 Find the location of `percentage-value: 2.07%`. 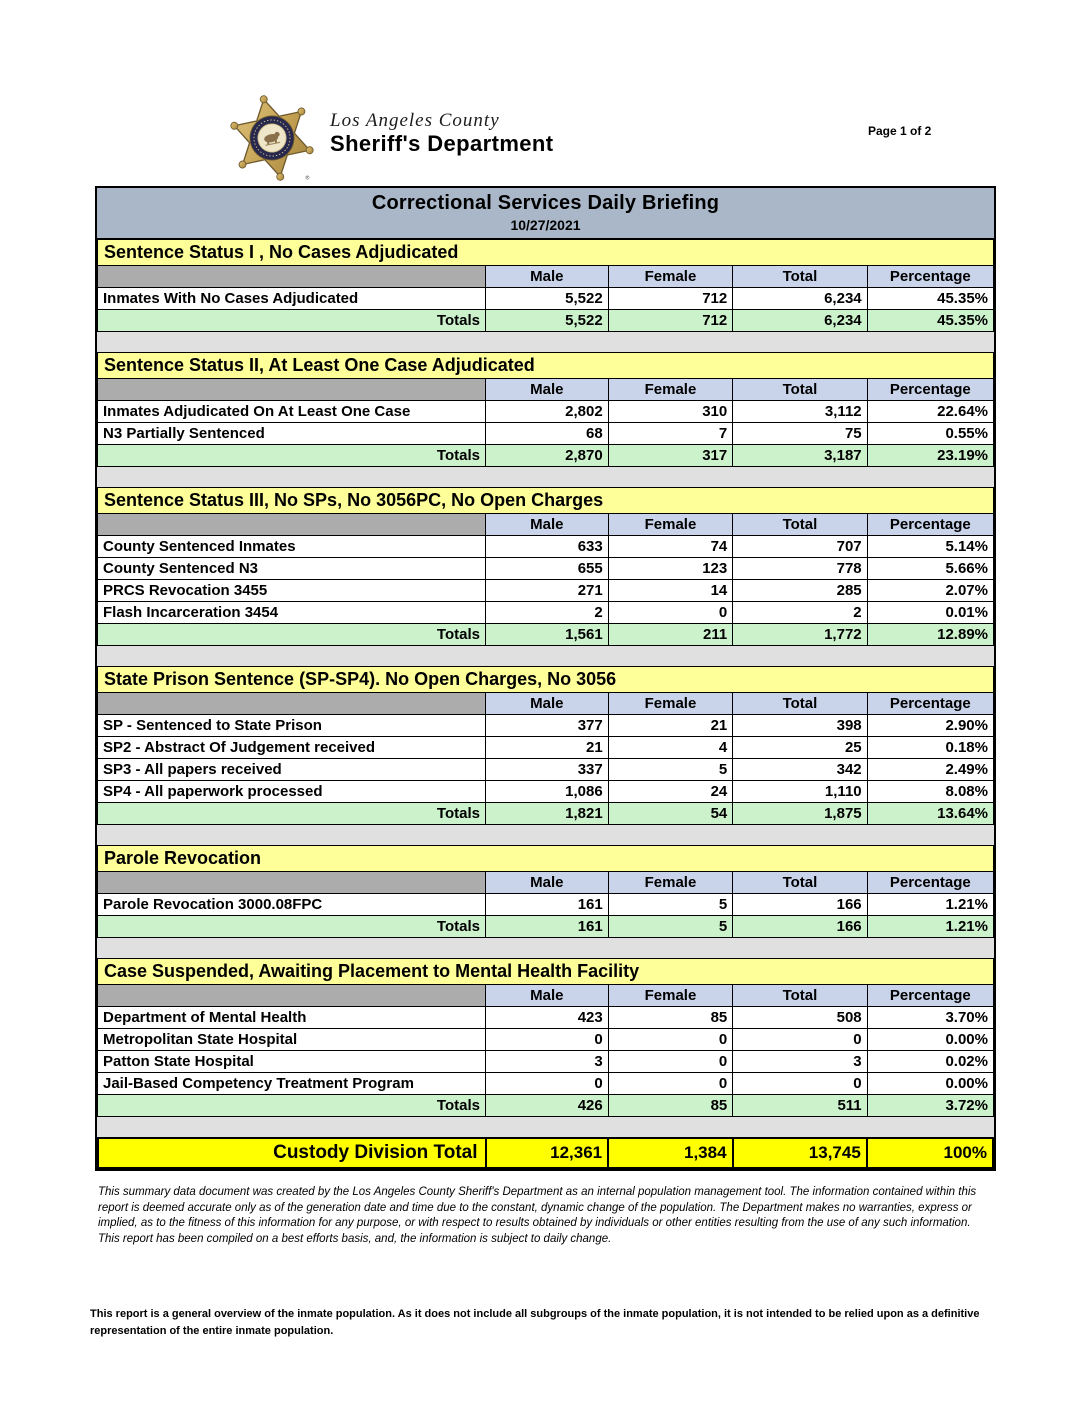

percentage-value: 2.07% is located at coordinates (930, 590).